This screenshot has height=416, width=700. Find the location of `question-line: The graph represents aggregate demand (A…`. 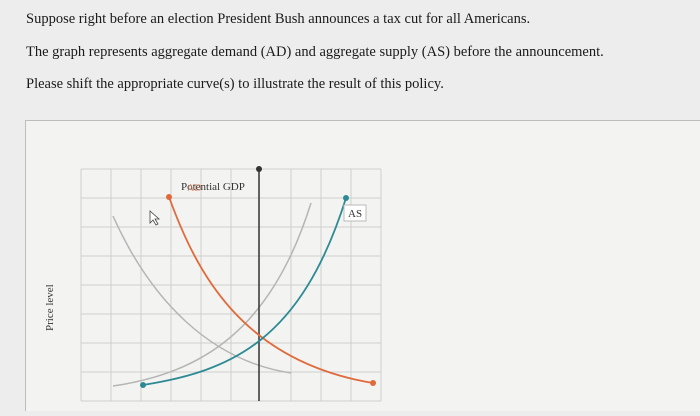

question-line: The graph represents aggregate demand (A… is located at coordinates (315, 52).